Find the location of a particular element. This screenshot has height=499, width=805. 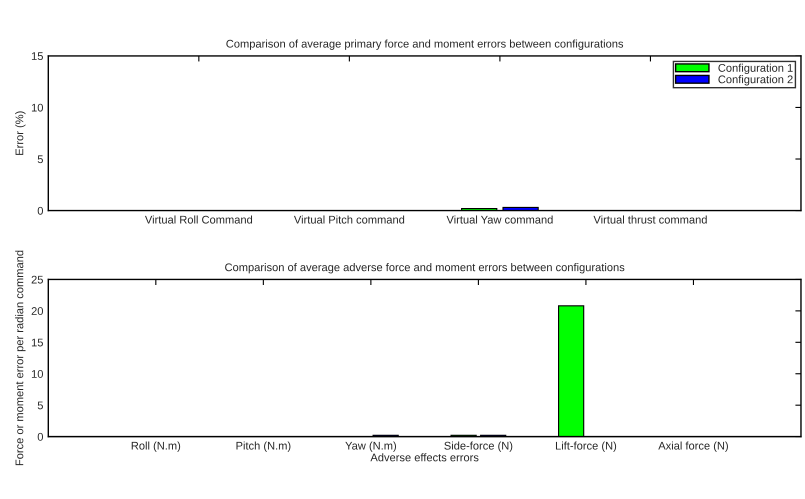

legend-label: Configuration 2 is located at coordinates (755, 80).